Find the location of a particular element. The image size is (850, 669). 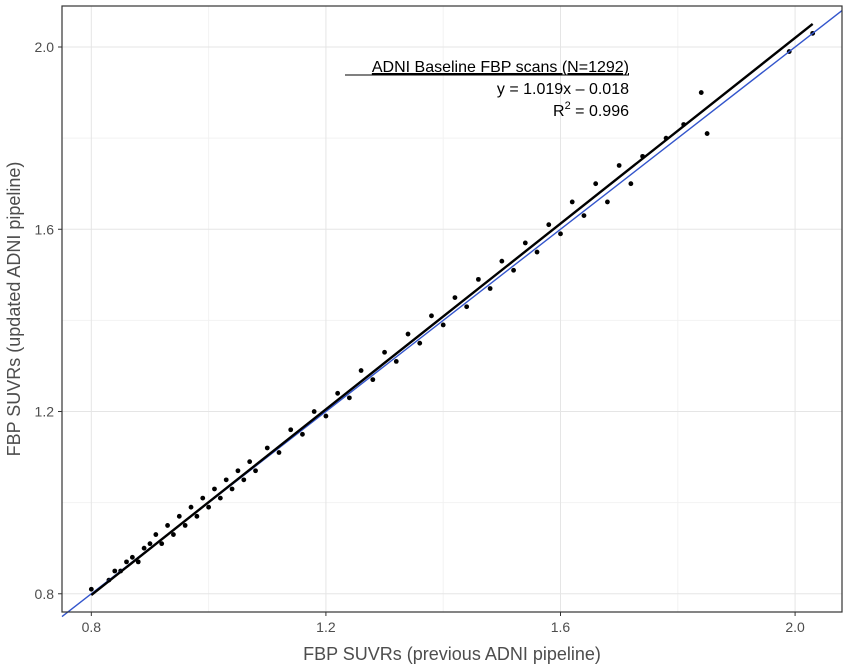

r-squared-label: R is located at coordinates (559, 111).